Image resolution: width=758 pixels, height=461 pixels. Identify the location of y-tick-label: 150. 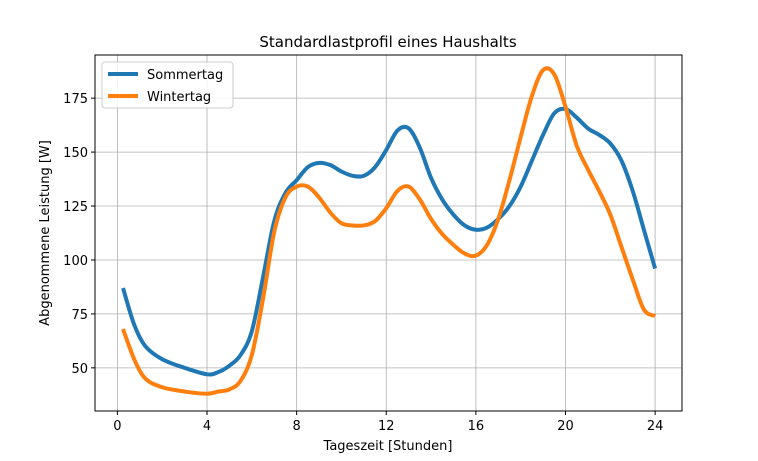
(75, 153).